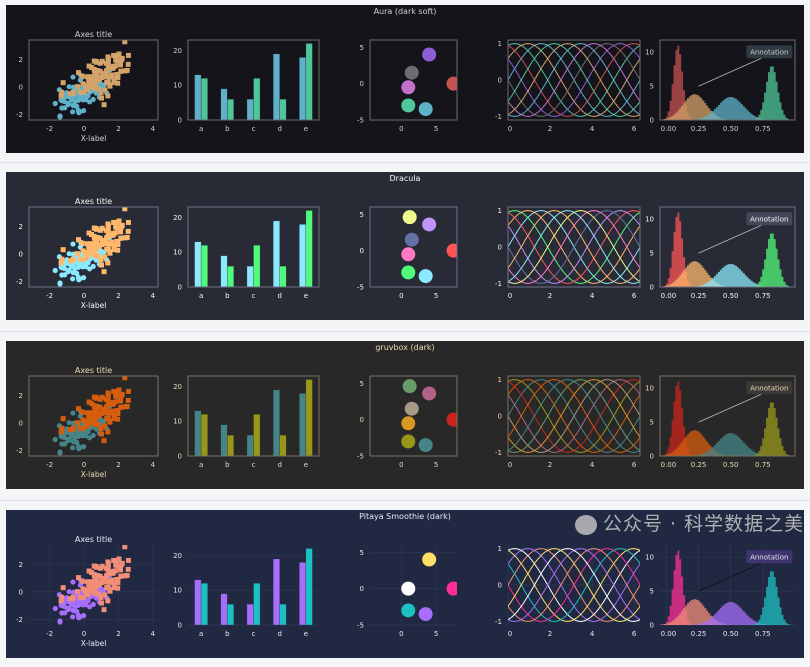  Describe the element at coordinates (246, 593) in the screenshot. I see `subplot-2: 0 10 20 a b c d e` at that location.